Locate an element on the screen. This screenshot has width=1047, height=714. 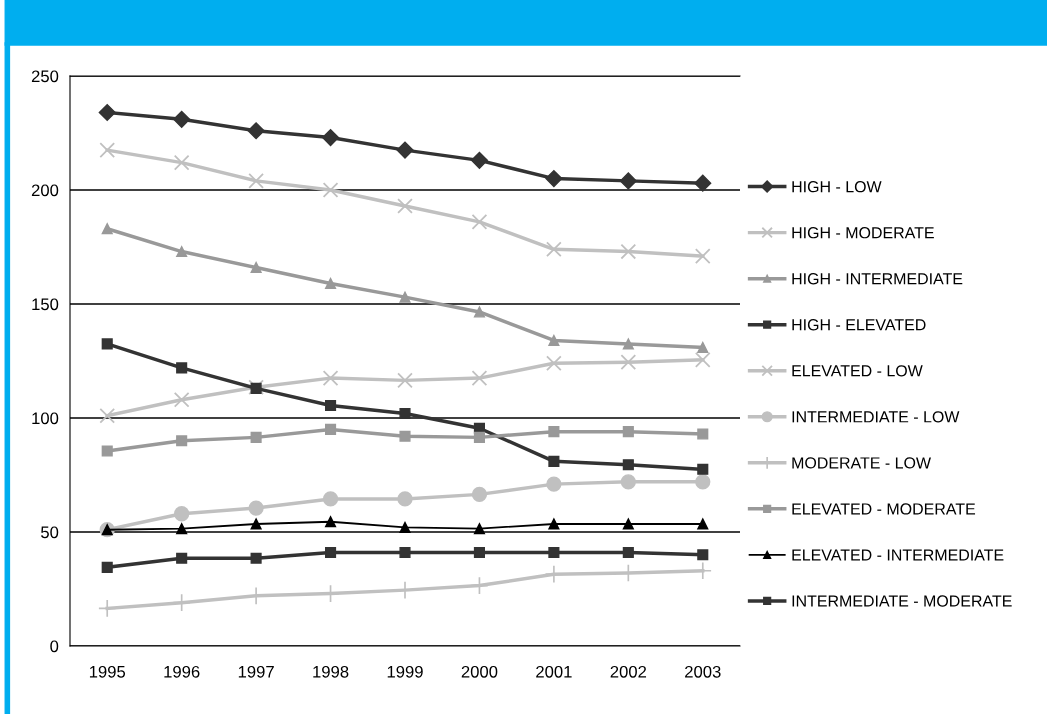
legend-label: HIGH - MODERATE is located at coordinates (863, 233).